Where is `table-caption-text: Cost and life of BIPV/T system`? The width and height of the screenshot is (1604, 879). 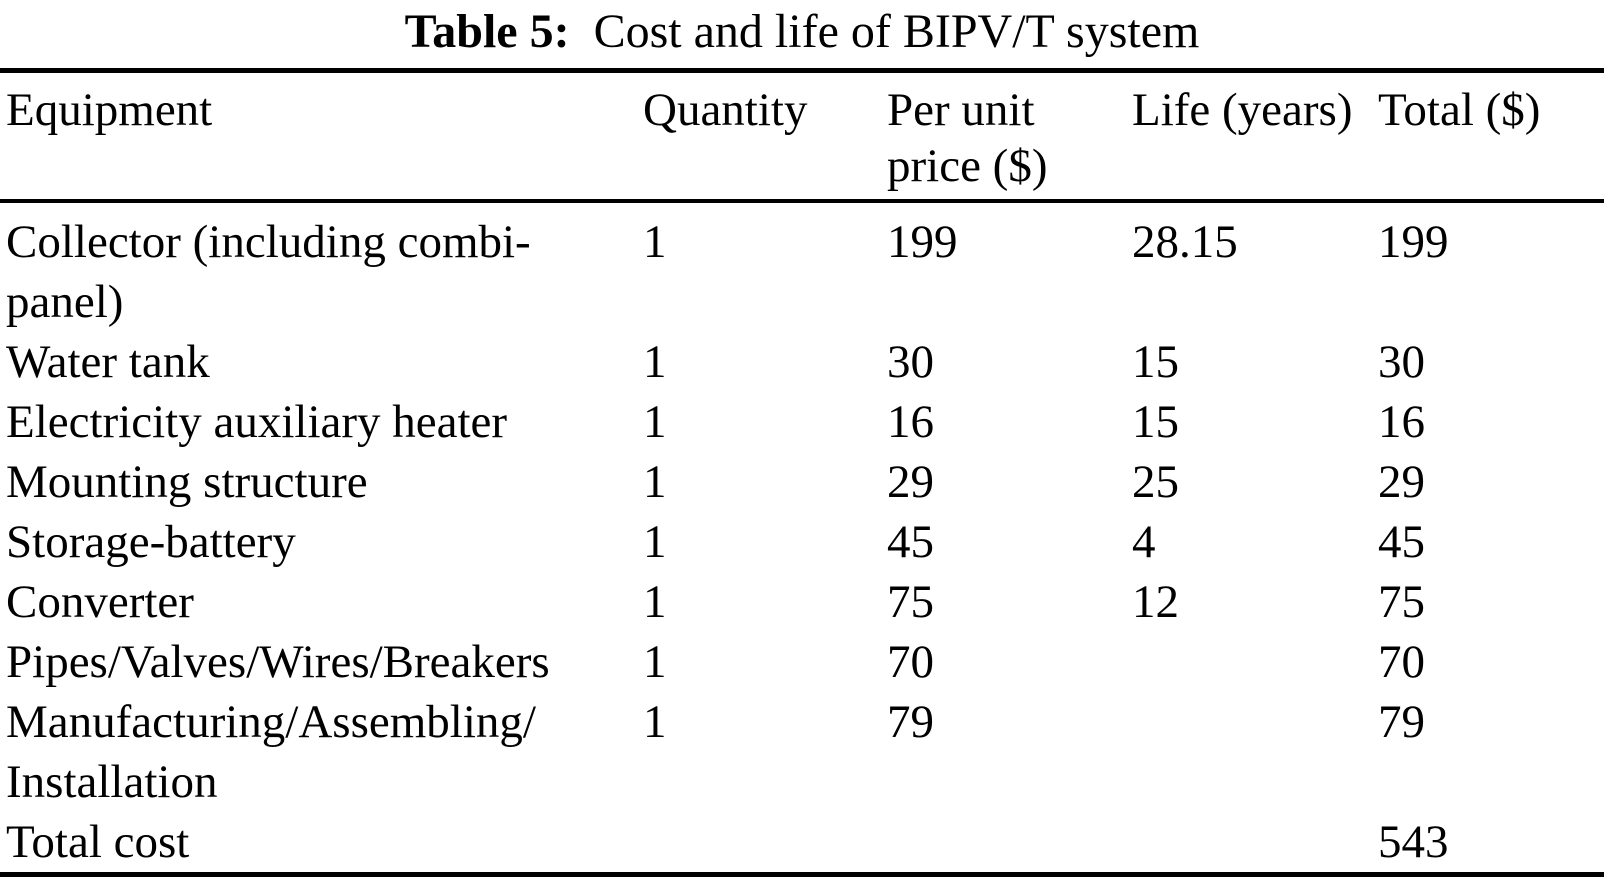
table-caption-text: Cost and life of BIPV/T system is located at coordinates (896, 31).